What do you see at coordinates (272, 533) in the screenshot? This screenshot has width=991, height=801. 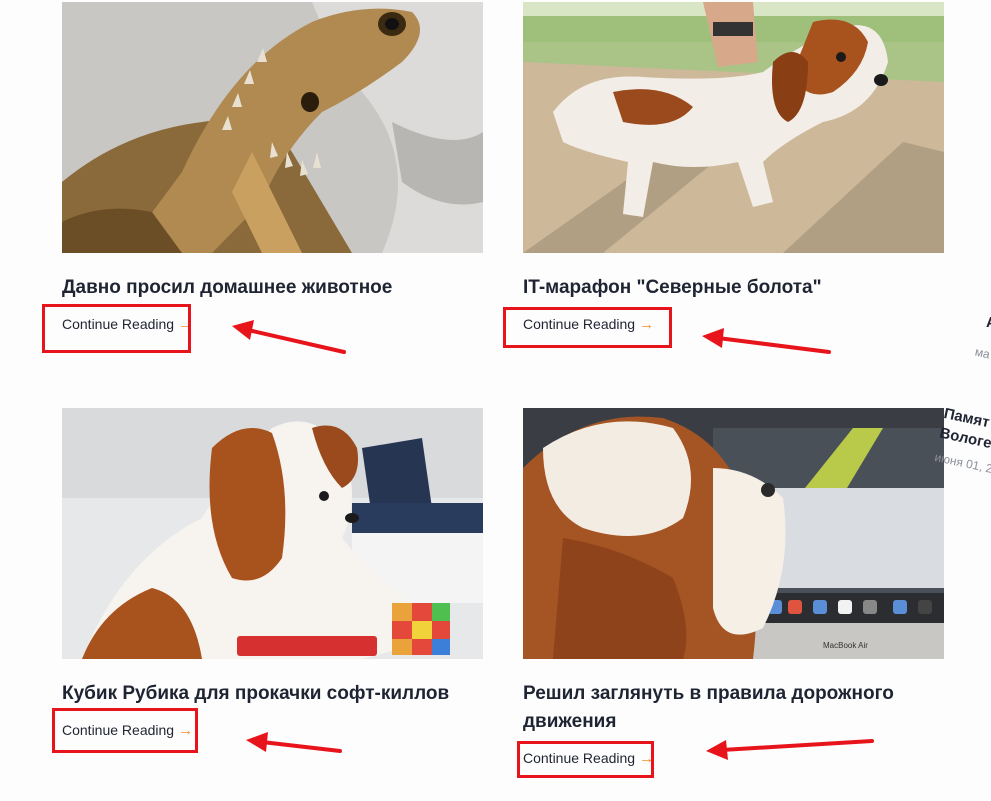 I see `post-thumbnail-spaniel-with-rubiks-cube` at bounding box center [272, 533].